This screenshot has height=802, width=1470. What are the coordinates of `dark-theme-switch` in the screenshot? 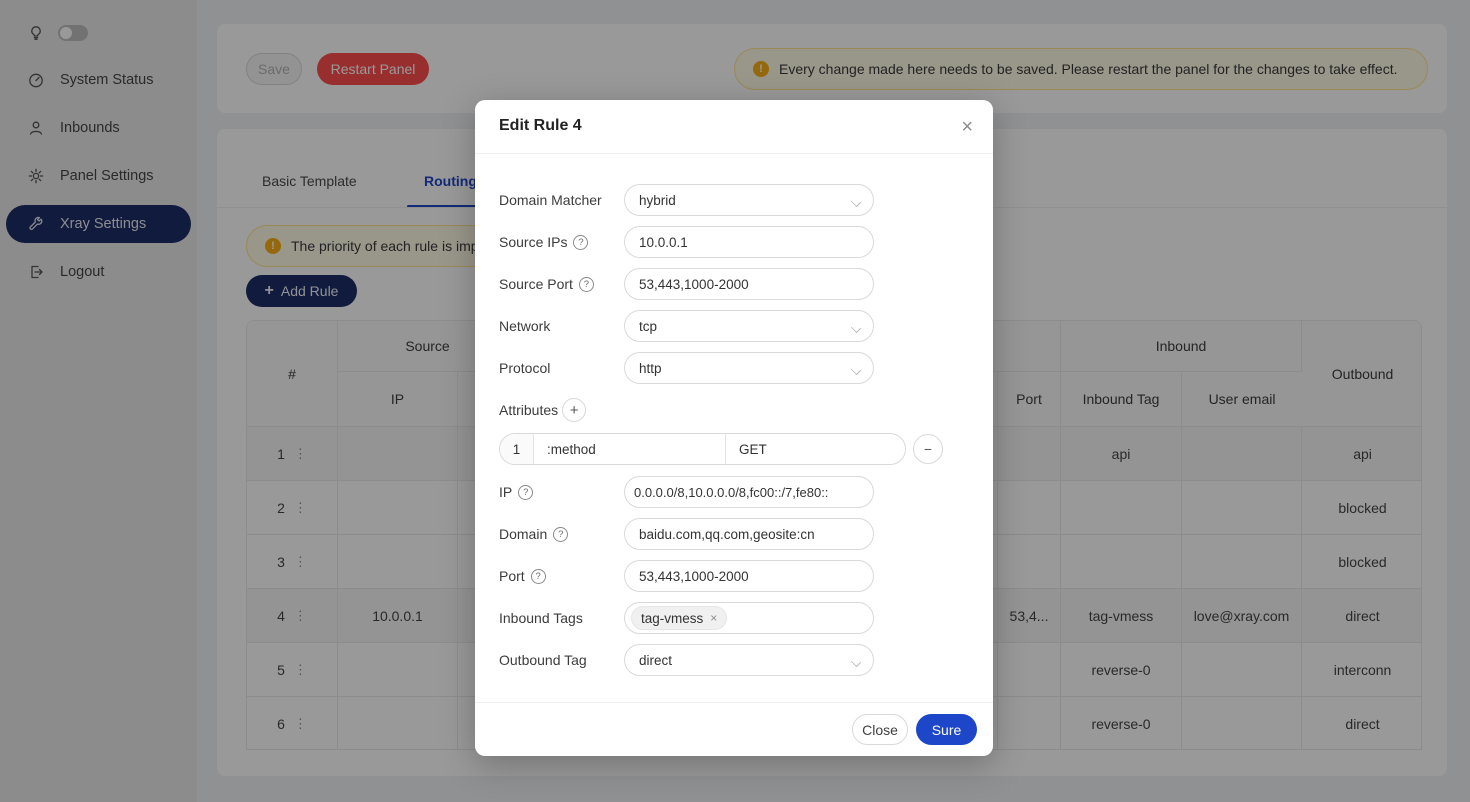 It's located at (73, 33).